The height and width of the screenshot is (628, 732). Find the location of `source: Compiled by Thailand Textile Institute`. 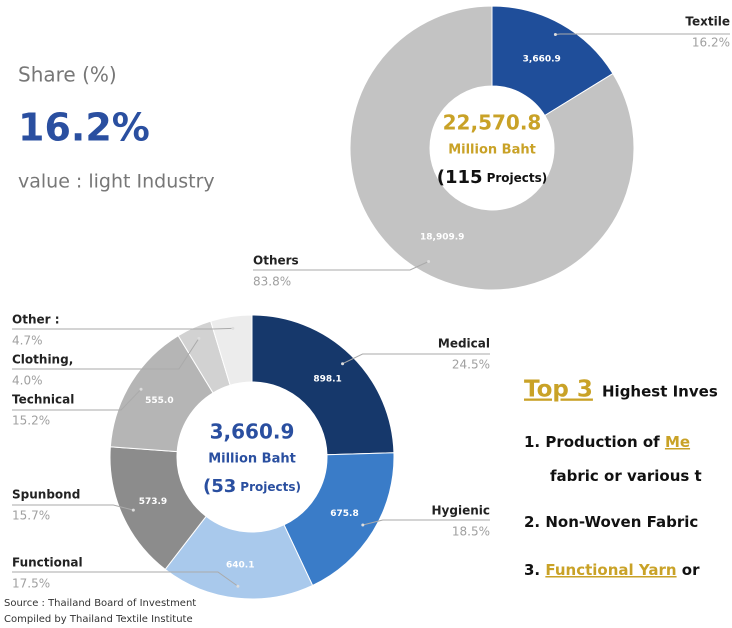

source: Compiled by Thailand Textile Institute is located at coordinates (98, 619).